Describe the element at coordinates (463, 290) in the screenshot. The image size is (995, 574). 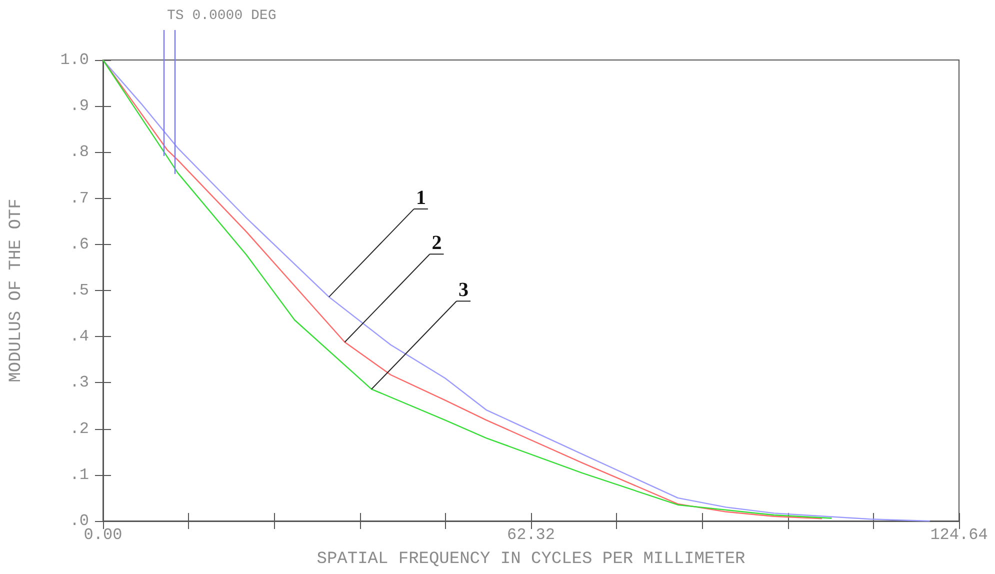
I see `annotation: 3` at that location.